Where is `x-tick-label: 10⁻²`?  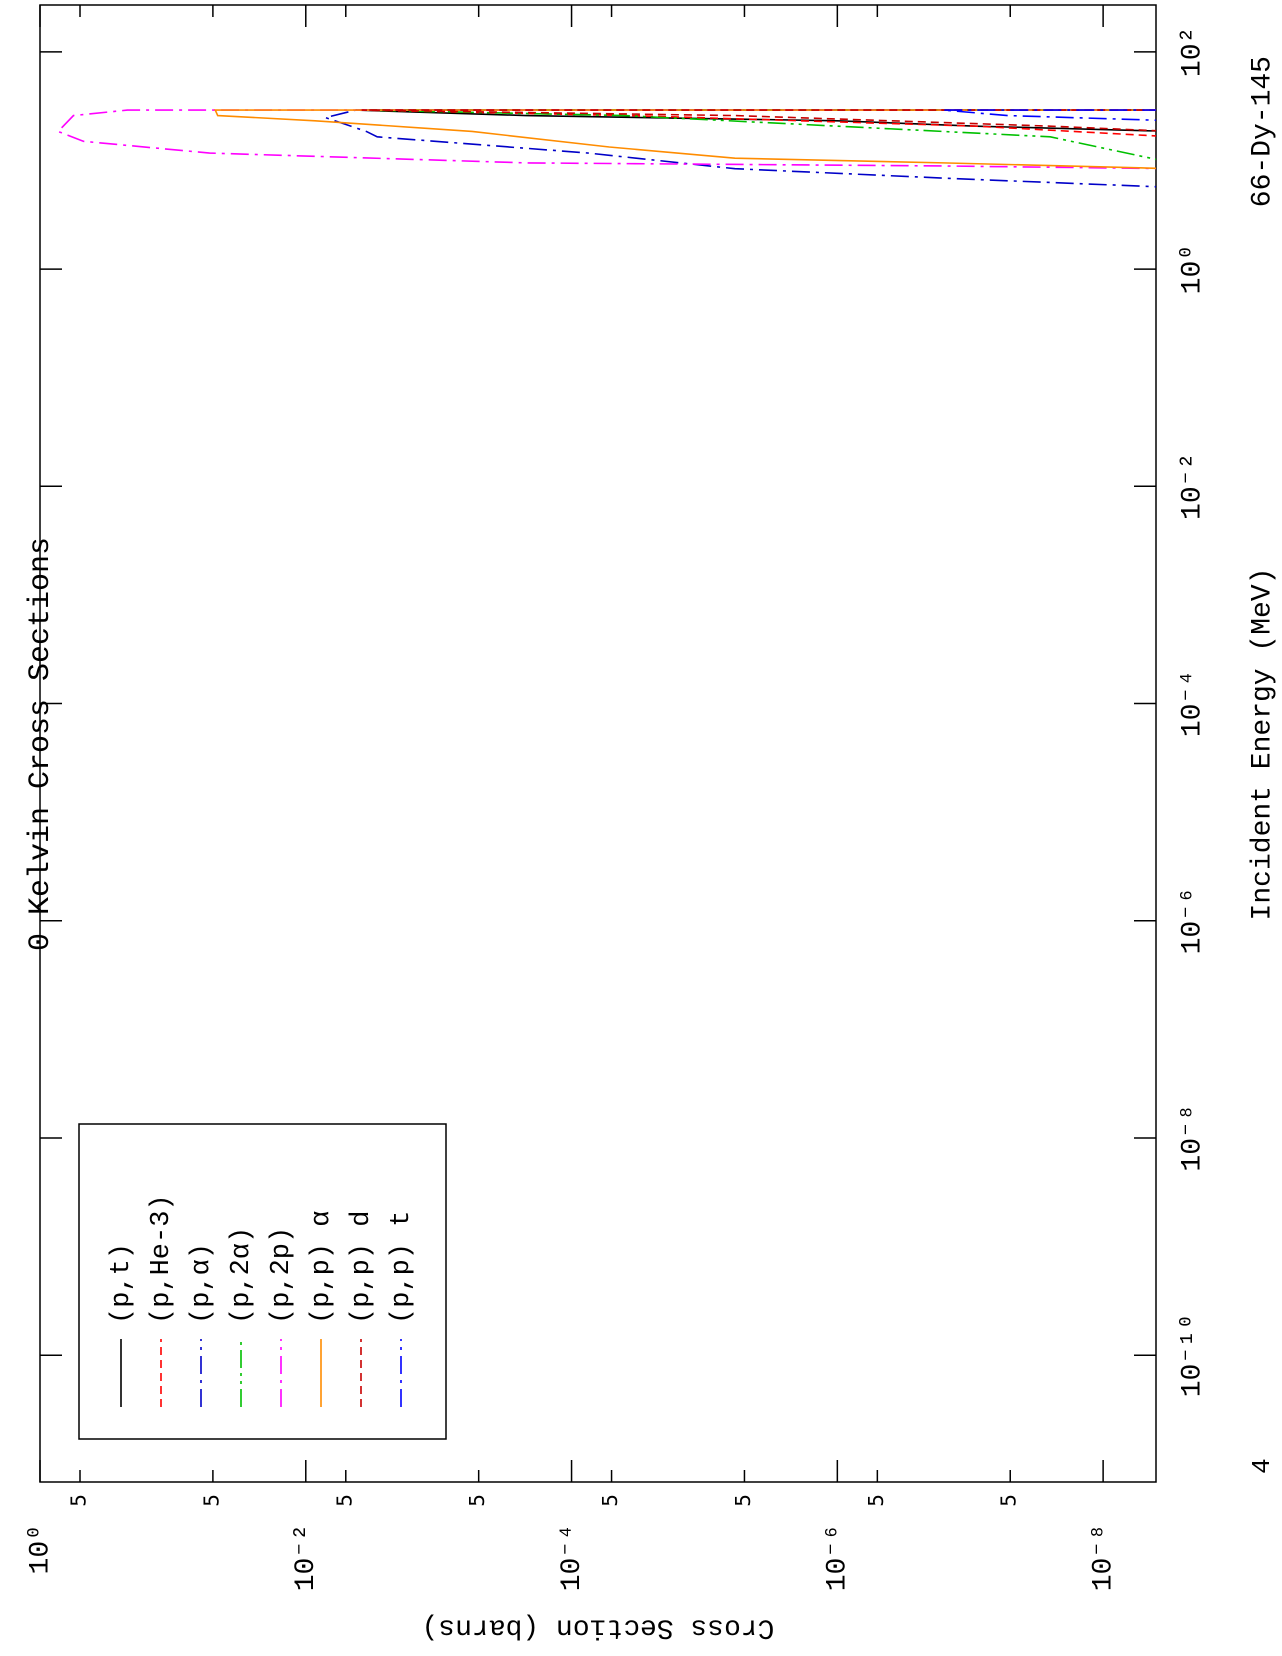
x-tick-label: 10⁻² is located at coordinates (1192, 486).